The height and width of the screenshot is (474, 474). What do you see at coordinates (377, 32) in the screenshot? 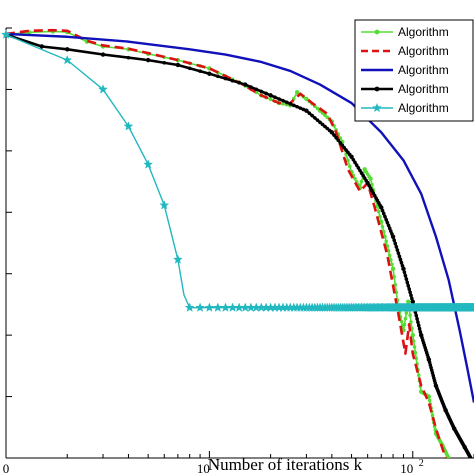
I see `legend-marker` at bounding box center [377, 32].